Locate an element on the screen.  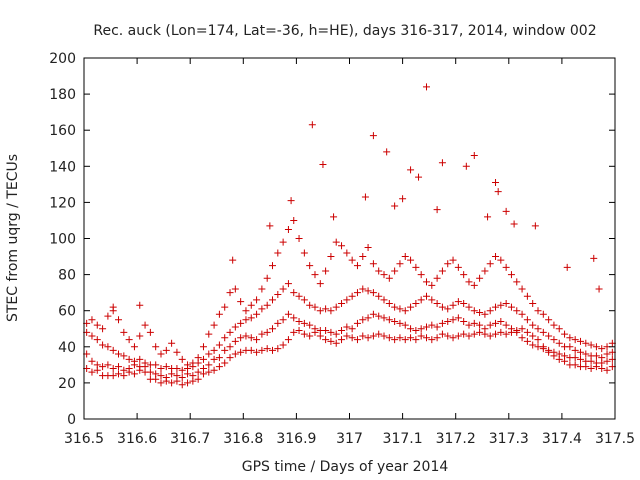
x-tick-label: 317.3 is located at coordinates (509, 439).